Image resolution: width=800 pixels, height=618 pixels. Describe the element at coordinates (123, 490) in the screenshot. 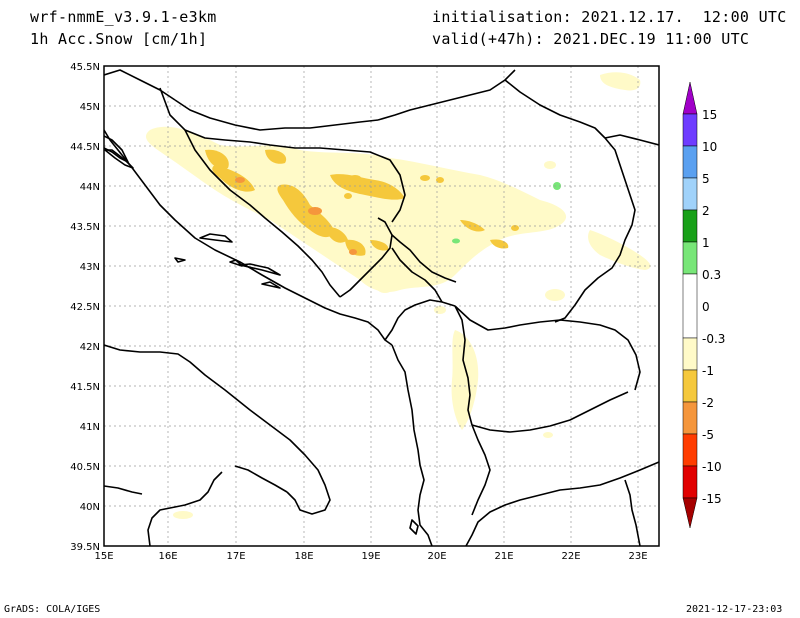

I see `coastline-italy-west` at that location.